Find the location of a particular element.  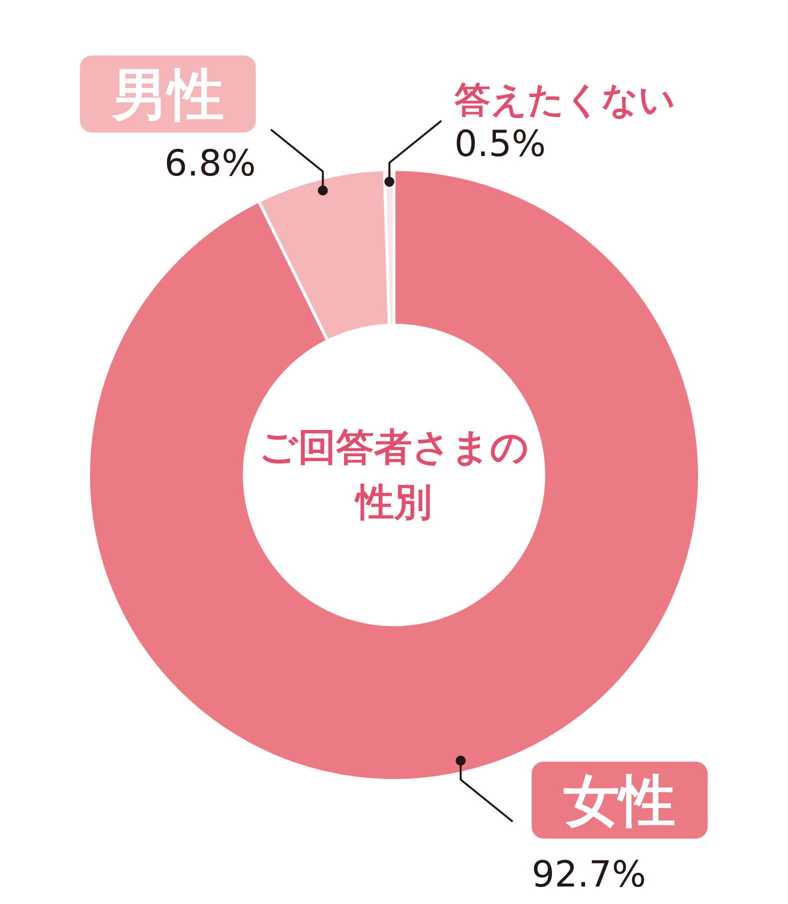

slice-label: 男性 is located at coordinates (167, 95).